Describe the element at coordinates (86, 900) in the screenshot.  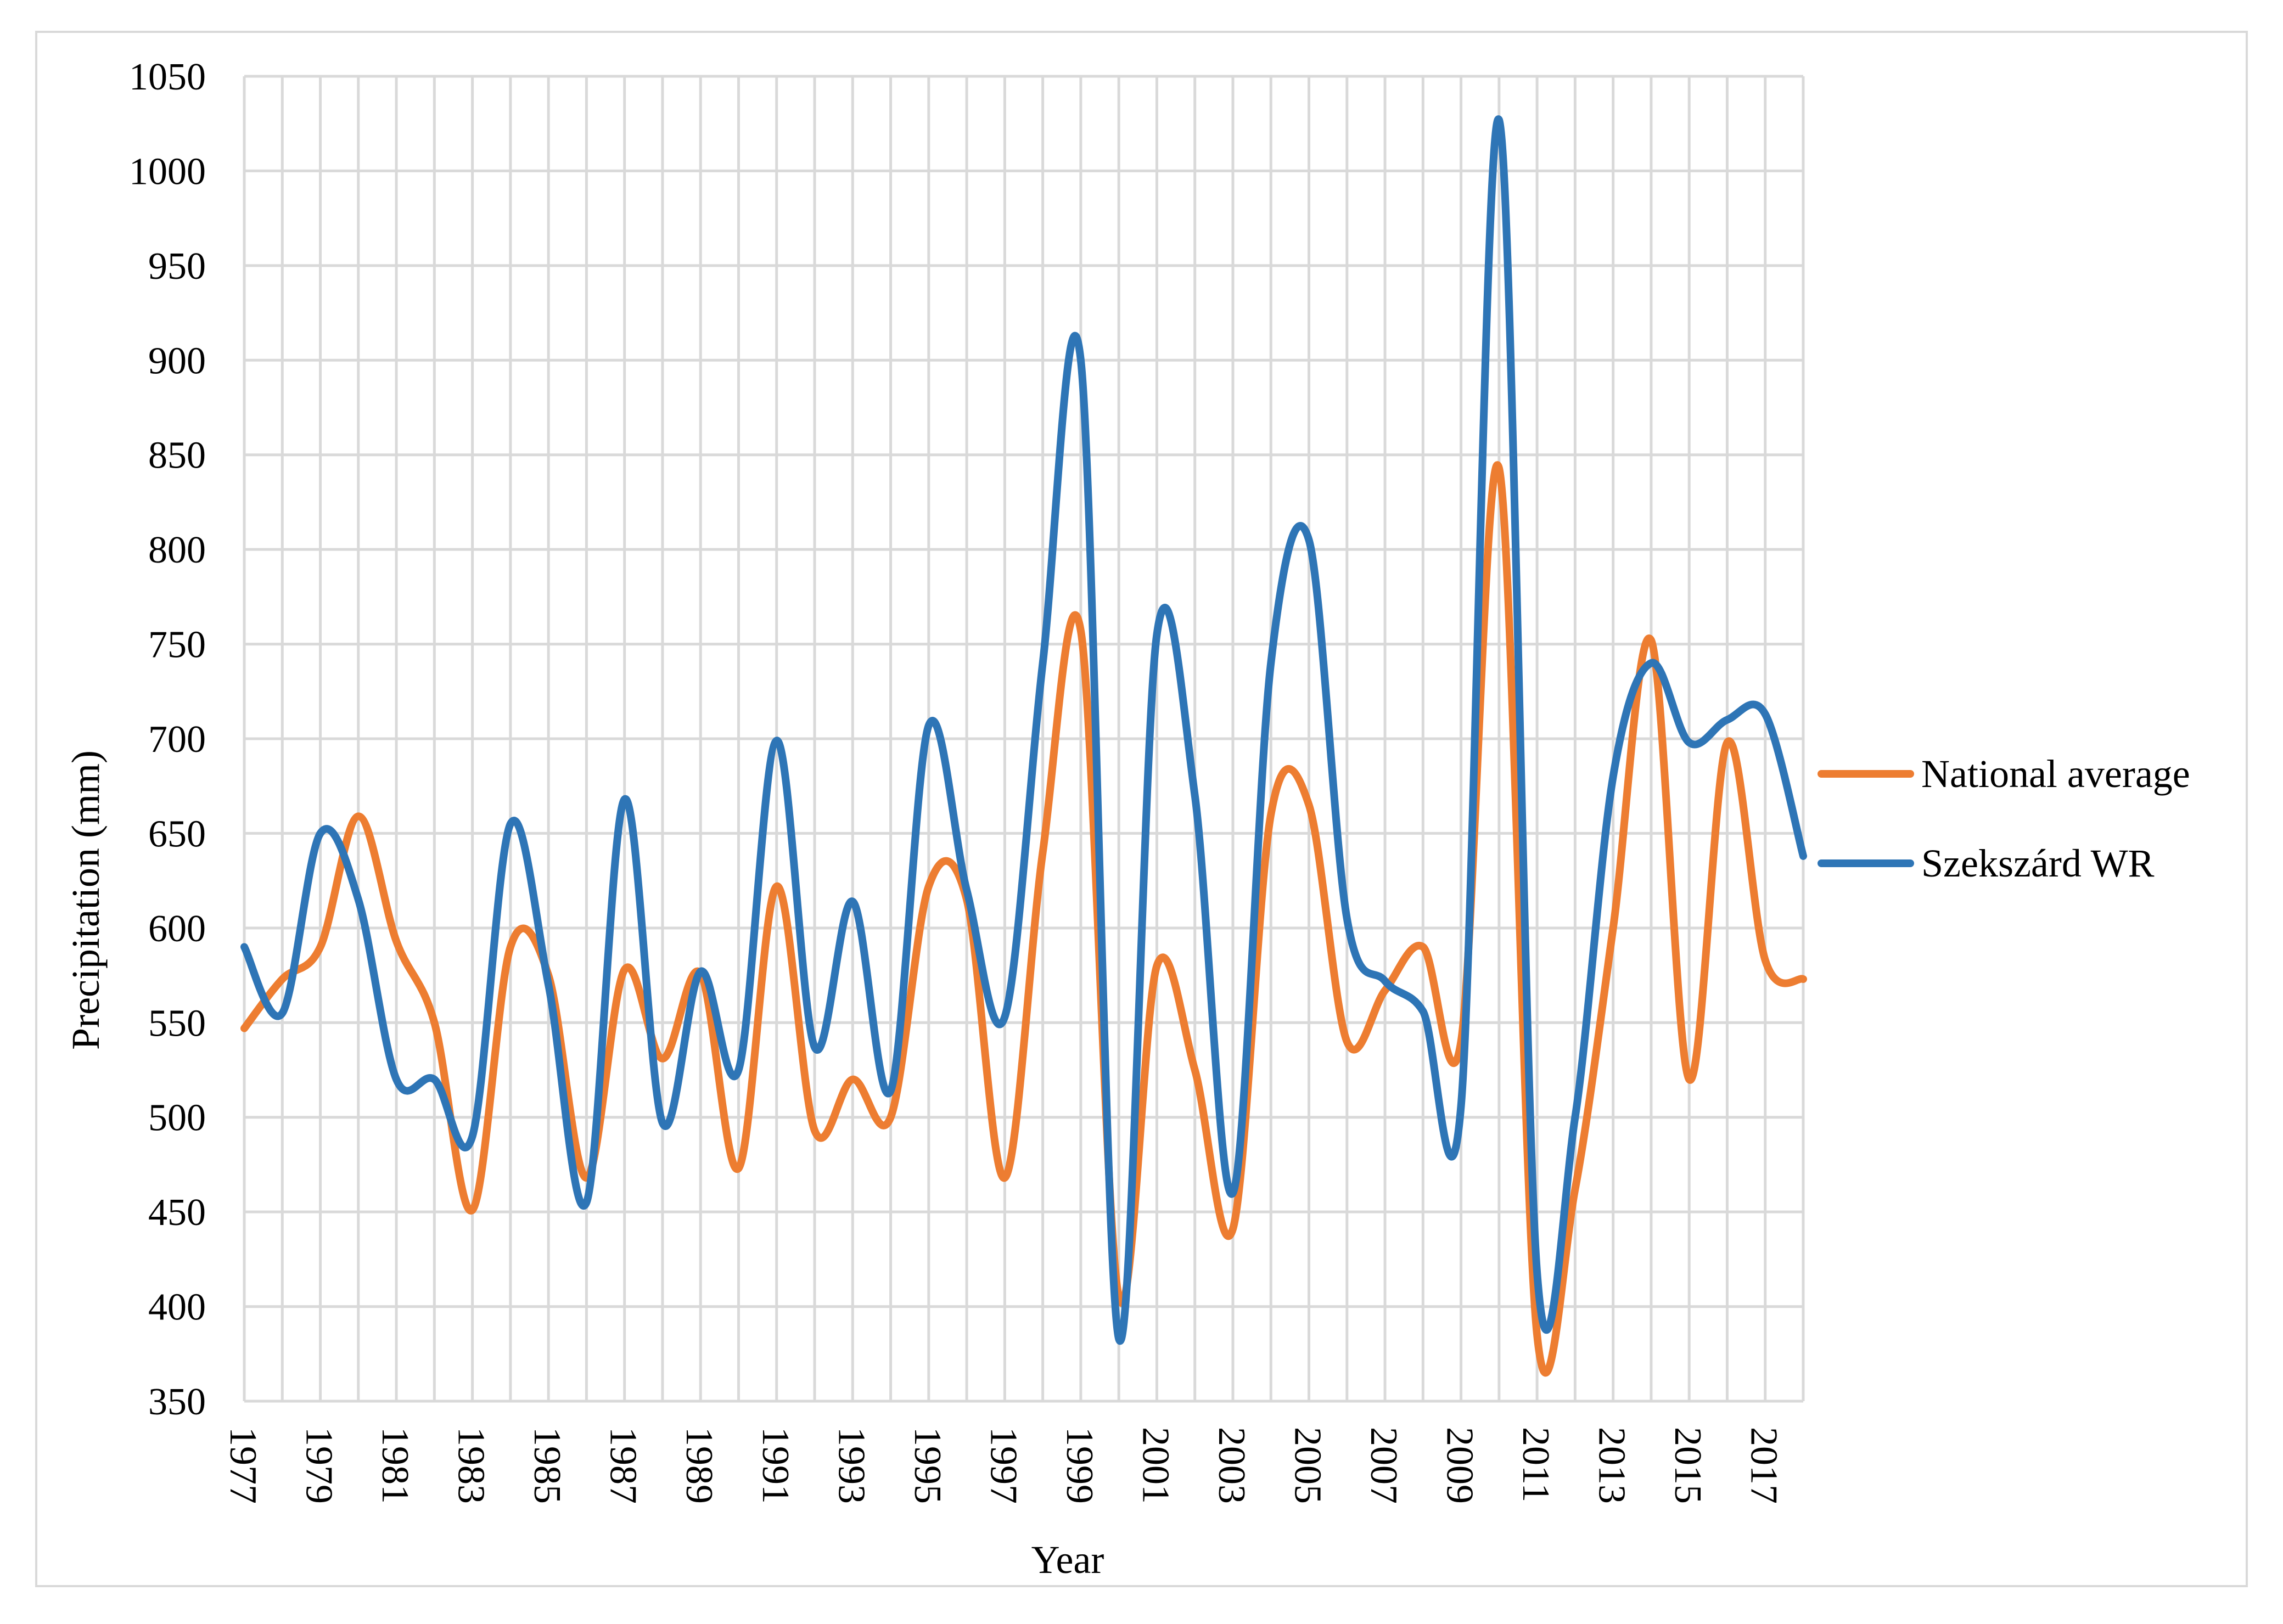
I see `y-axis-label: Precipitation (mm)` at that location.